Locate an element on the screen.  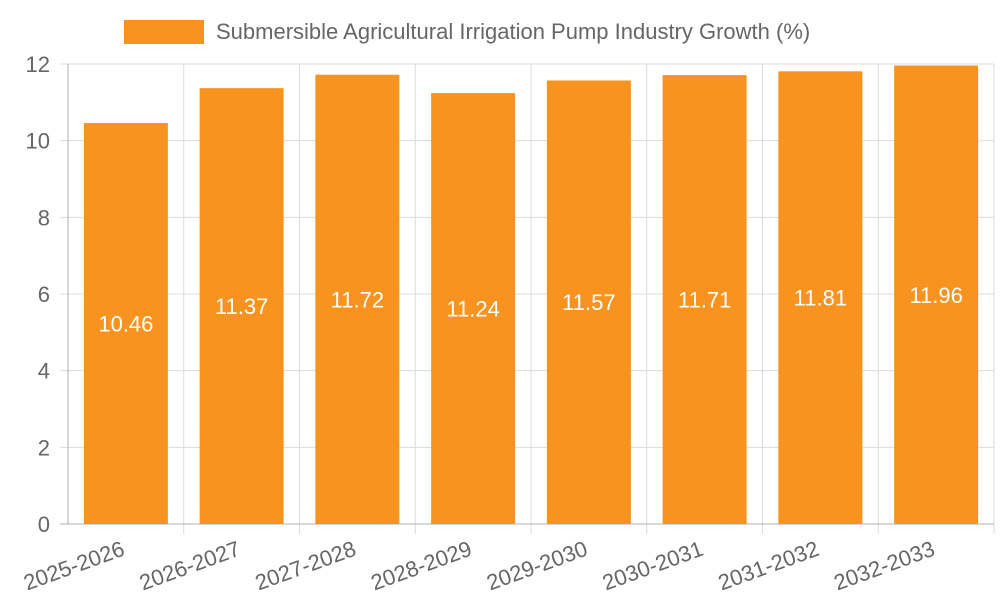
bar-value-label: 11.24 is located at coordinates (472, 309).